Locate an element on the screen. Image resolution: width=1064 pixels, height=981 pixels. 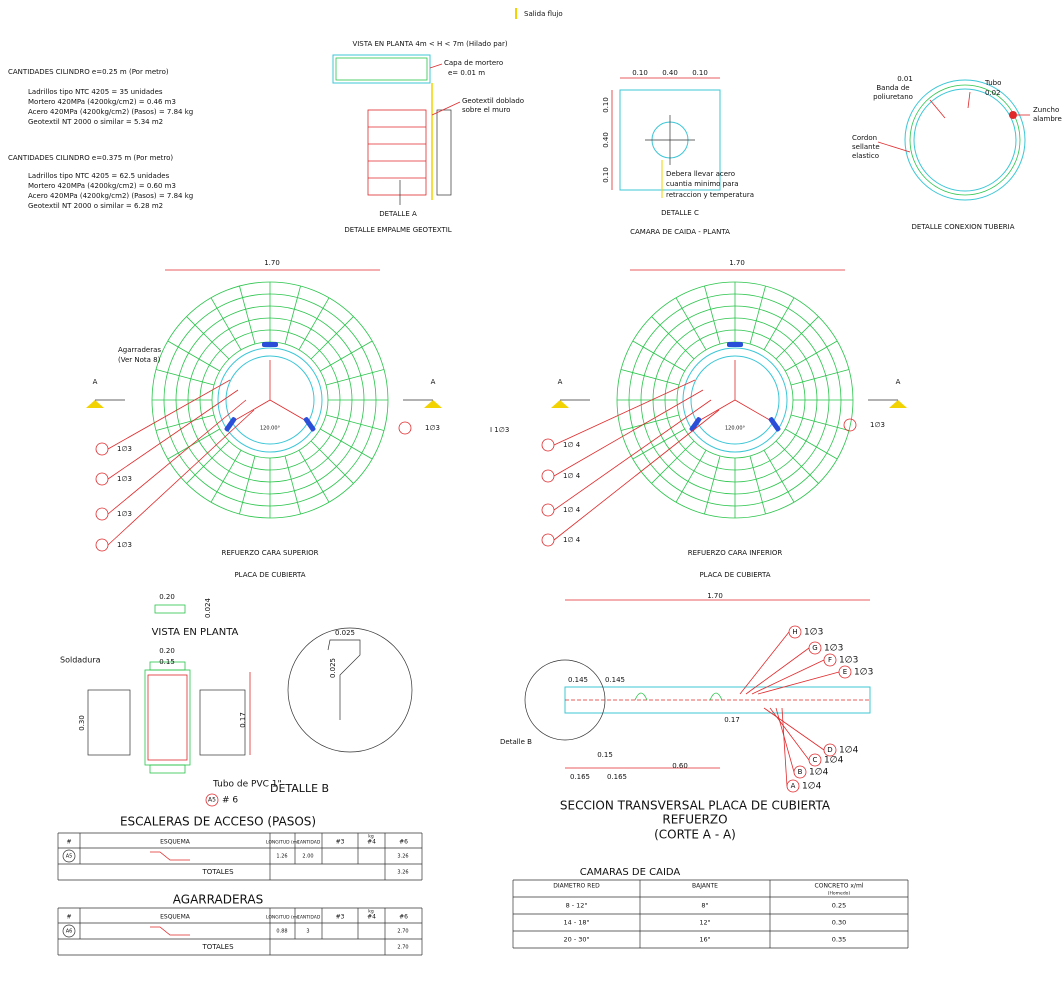
section-drawing is located at coordinates (697, 684).